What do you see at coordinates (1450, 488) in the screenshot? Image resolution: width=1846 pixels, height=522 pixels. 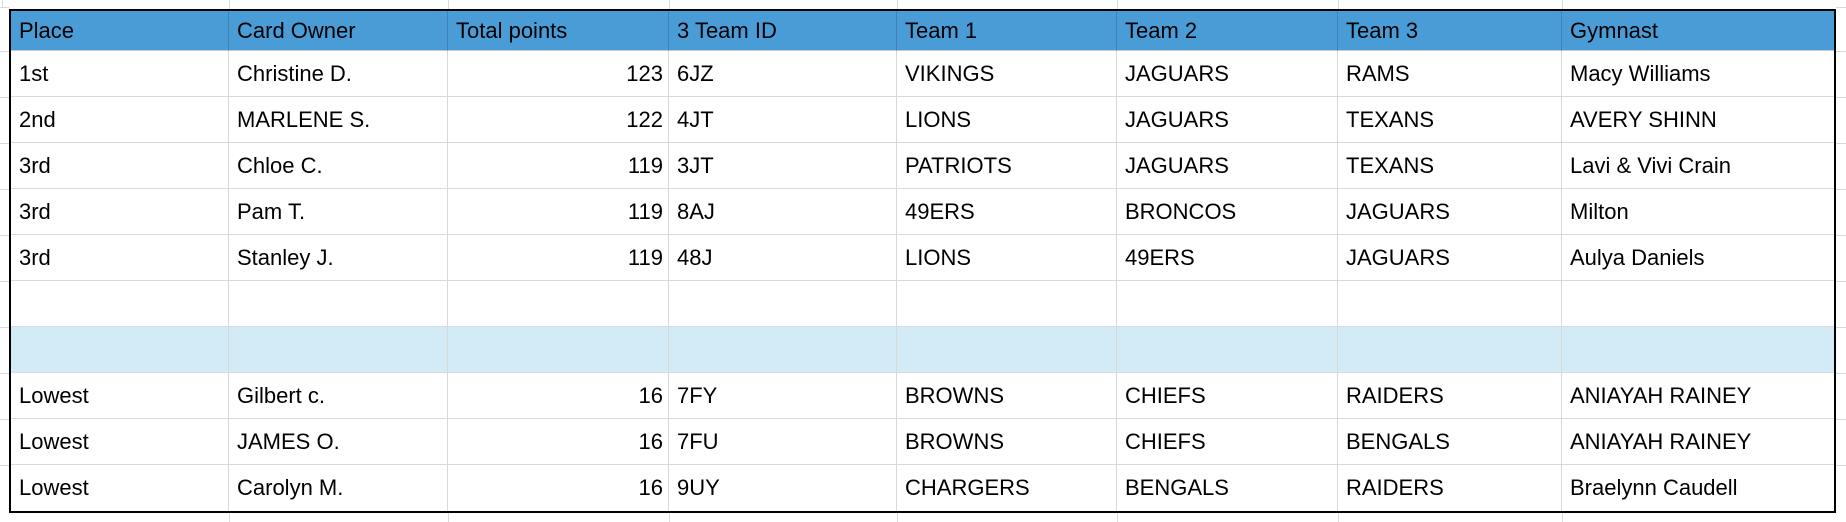 I see `cell-r10-team-3: RAIDERS` at bounding box center [1450, 488].